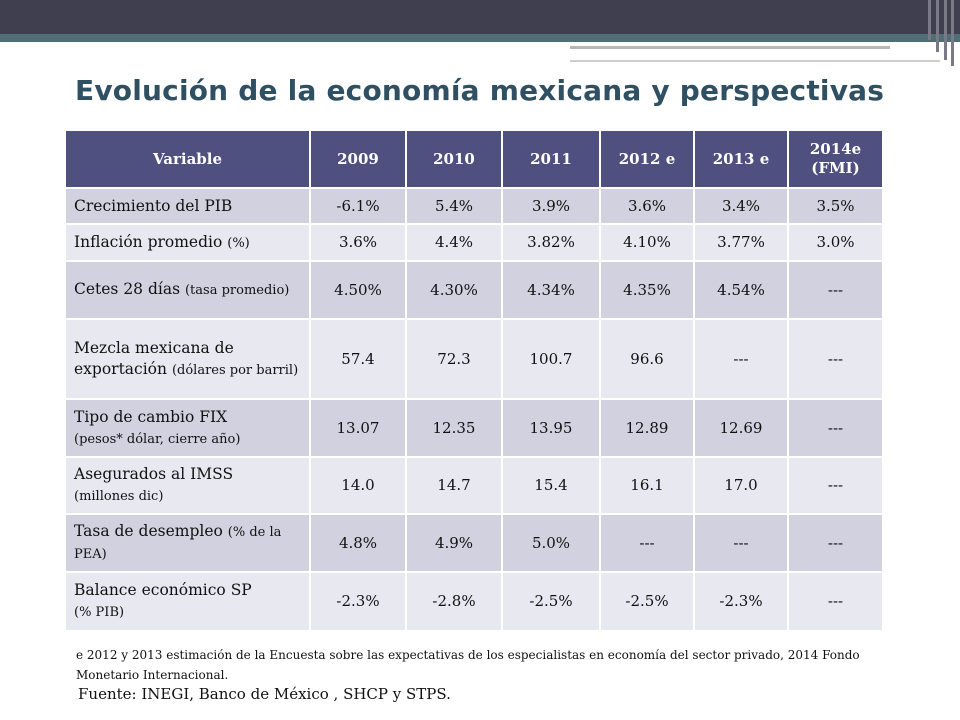 This screenshot has height=720, width=960. What do you see at coordinates (163, 590) in the screenshot?
I see `row-label-text: Balance económico SP` at bounding box center [163, 590].